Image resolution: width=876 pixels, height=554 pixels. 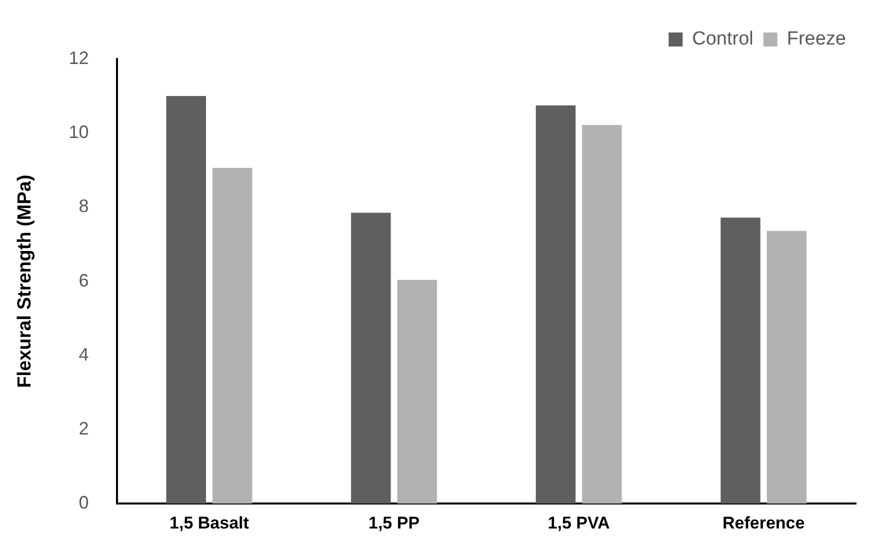 What do you see at coordinates (763, 522) in the screenshot?
I see `x-tick-label: Reference` at bounding box center [763, 522].